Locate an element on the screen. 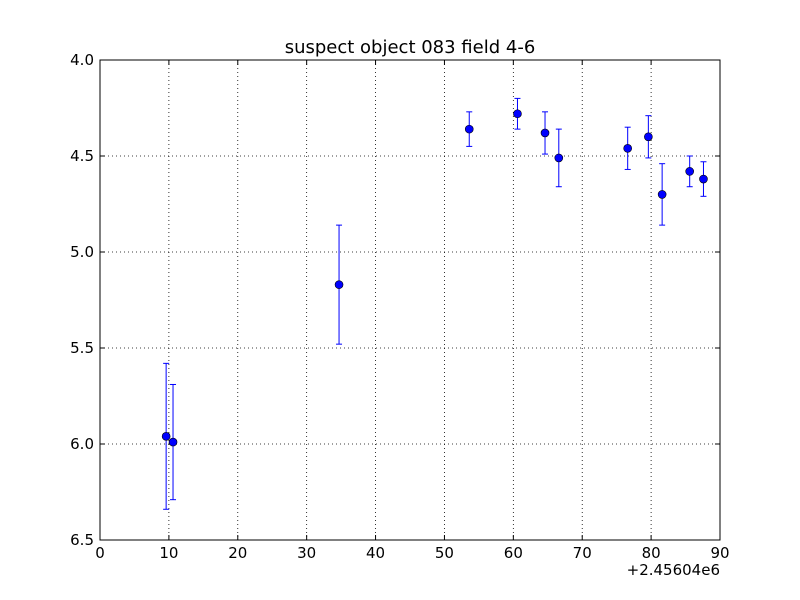 The image size is (800, 600). y-tick-labels: 4.0 4.5 5.0 5.5 6.0 6.5 is located at coordinates (82, 300).